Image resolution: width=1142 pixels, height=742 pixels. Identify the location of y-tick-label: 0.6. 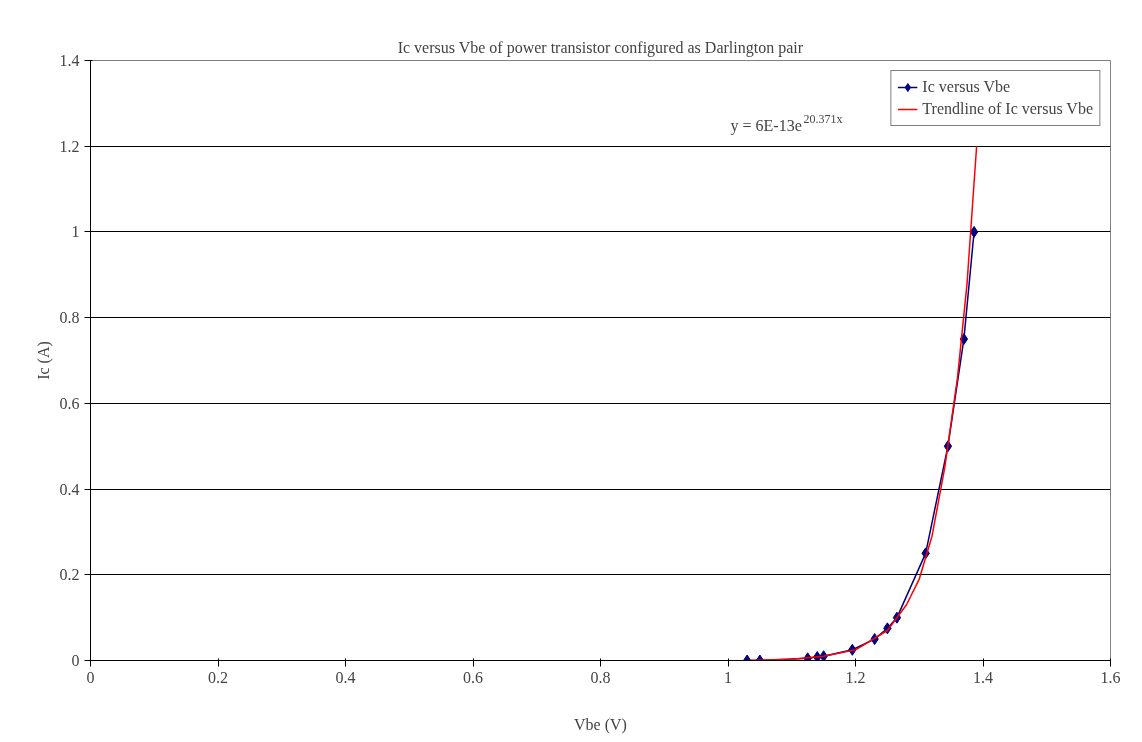
(69, 403).